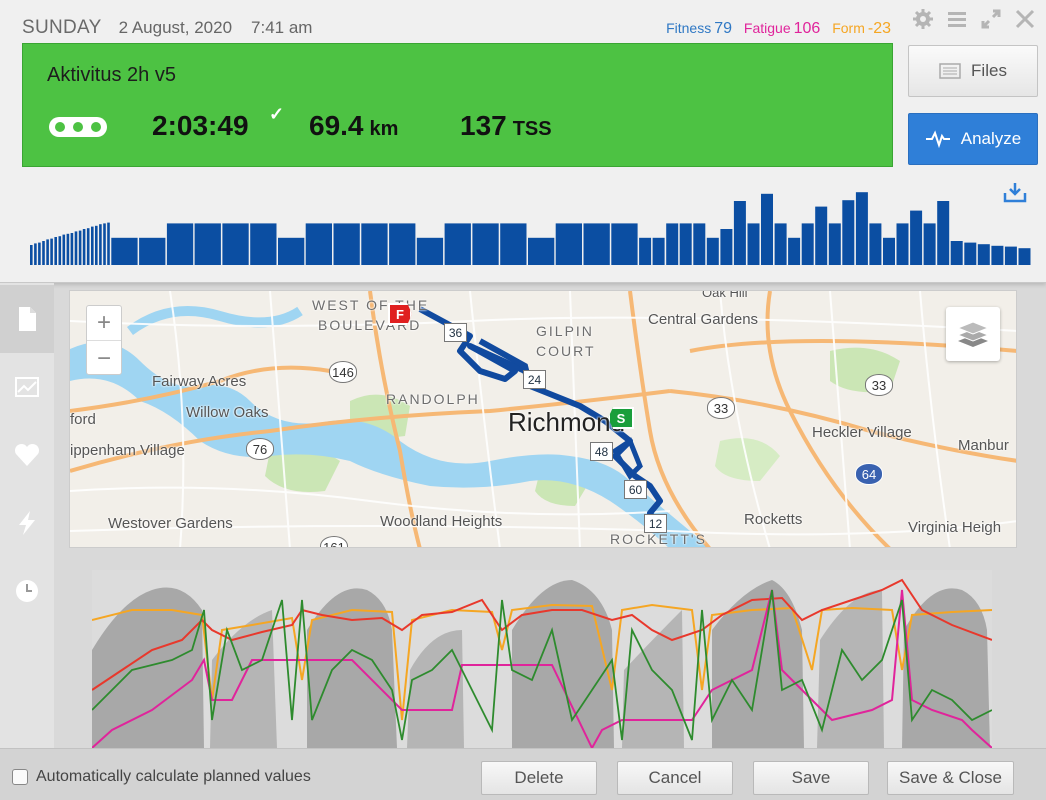  I want to click on tss-unit: TSS, so click(532, 129).